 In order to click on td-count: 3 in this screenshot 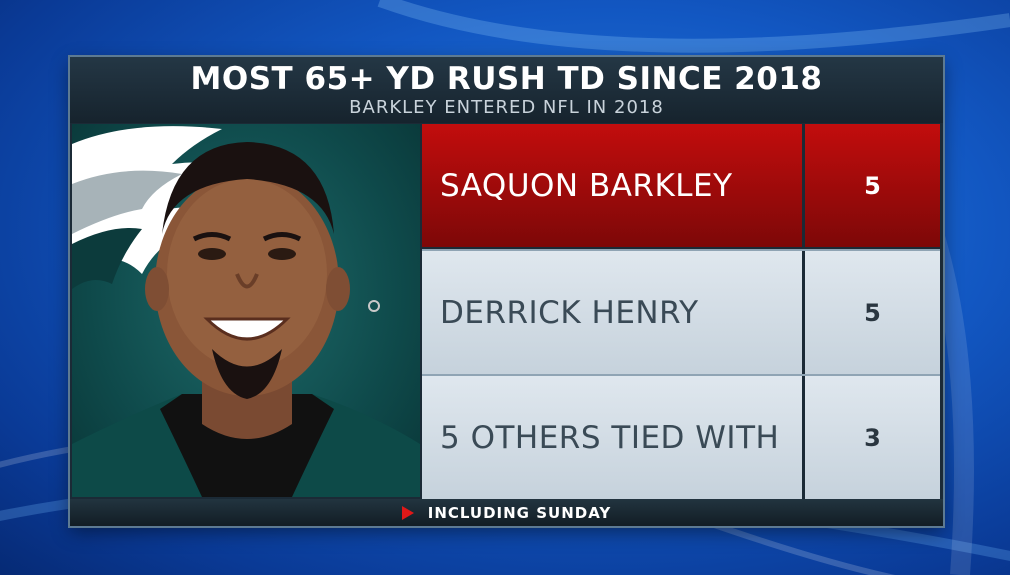, I will do `click(872, 437)`.